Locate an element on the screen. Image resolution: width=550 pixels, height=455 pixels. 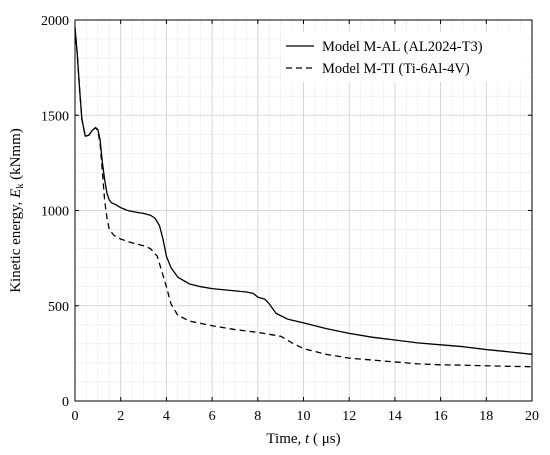
y-tick-label: 2000 is located at coordinates (55, 21).